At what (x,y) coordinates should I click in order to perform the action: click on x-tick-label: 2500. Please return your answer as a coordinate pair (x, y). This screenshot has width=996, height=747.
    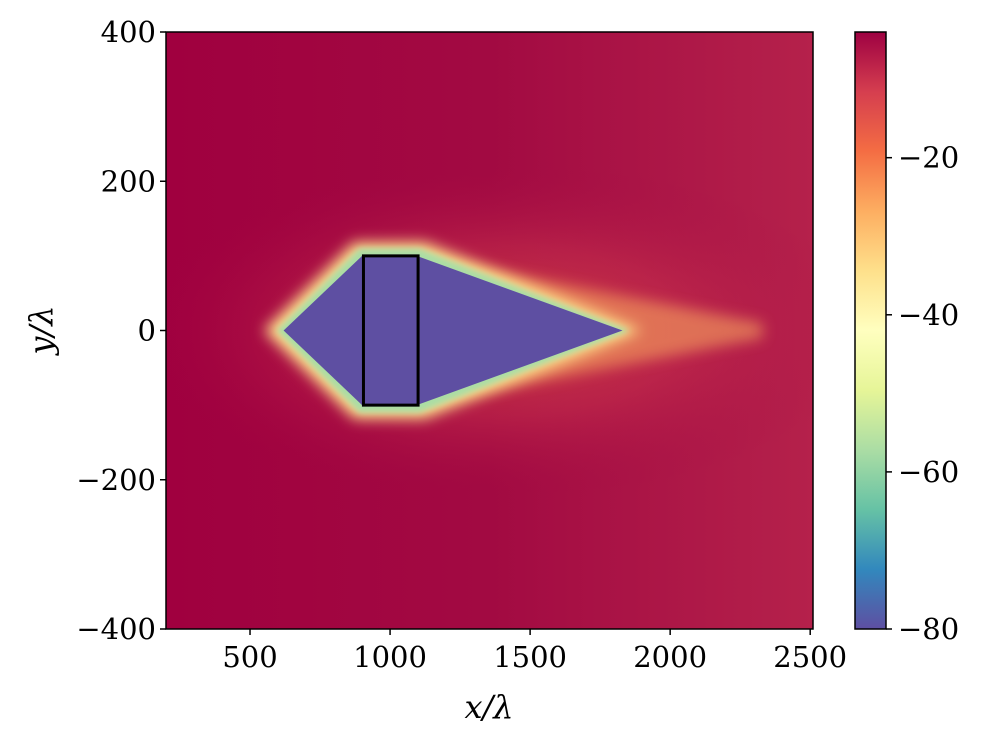
    Looking at the image, I should click on (810, 657).